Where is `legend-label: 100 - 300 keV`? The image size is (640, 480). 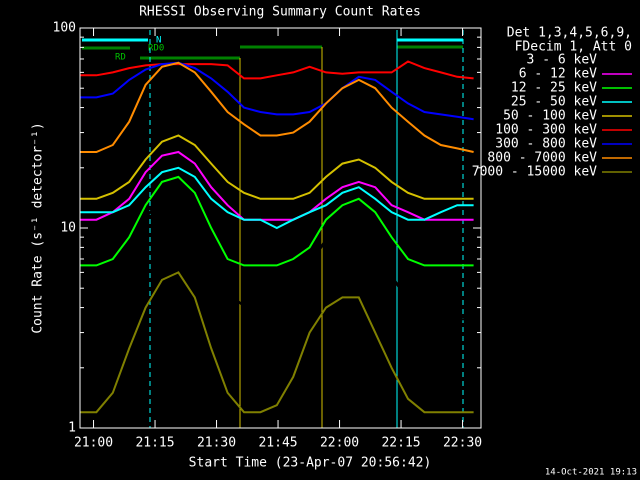 legend-label: 100 - 300 keV is located at coordinates (546, 130).